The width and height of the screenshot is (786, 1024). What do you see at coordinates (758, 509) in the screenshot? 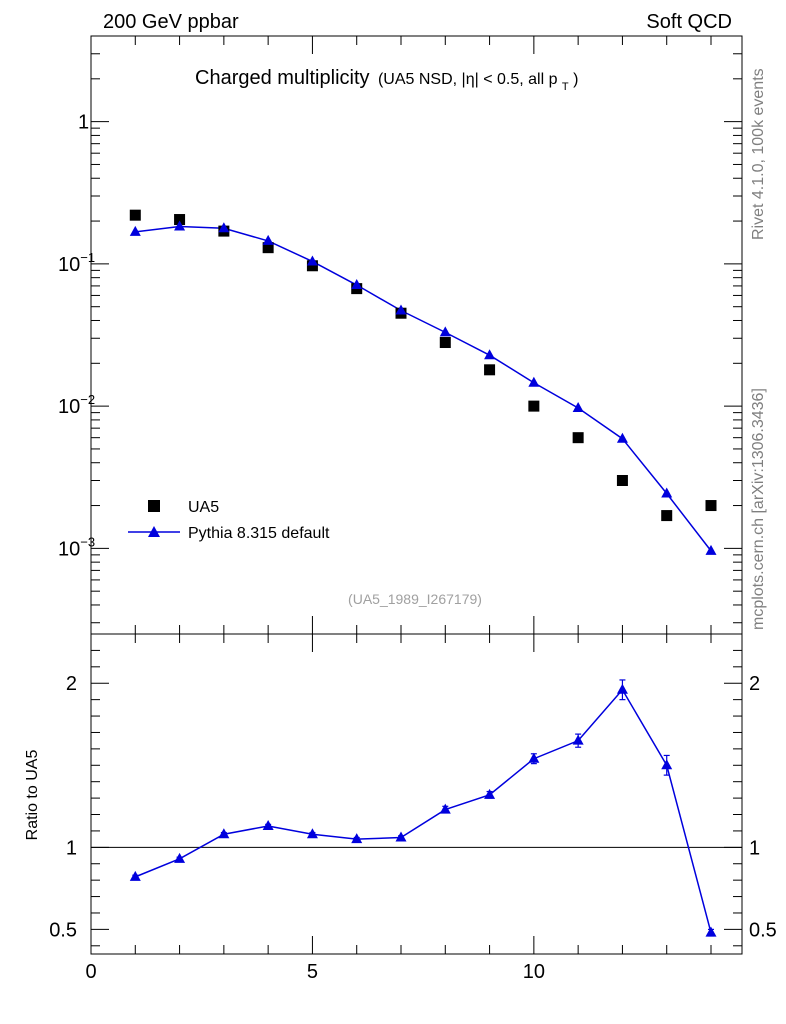
I see `mcplots-label: mcplots.cern.ch [arXiv:1306.3436]` at bounding box center [758, 509].